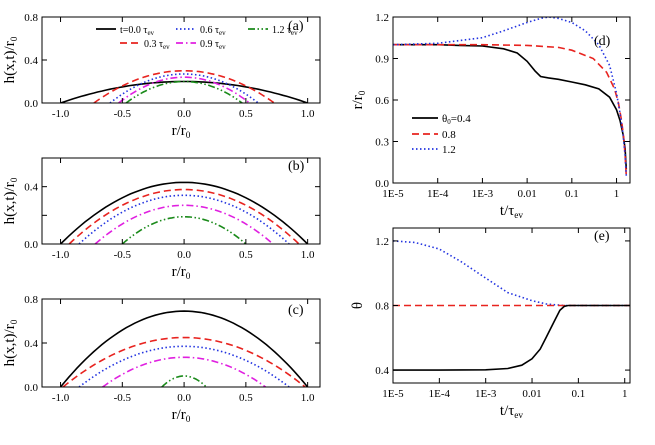 This screenshot has height=445, width=655. I want to click on panel-label: (b), so click(296, 166).